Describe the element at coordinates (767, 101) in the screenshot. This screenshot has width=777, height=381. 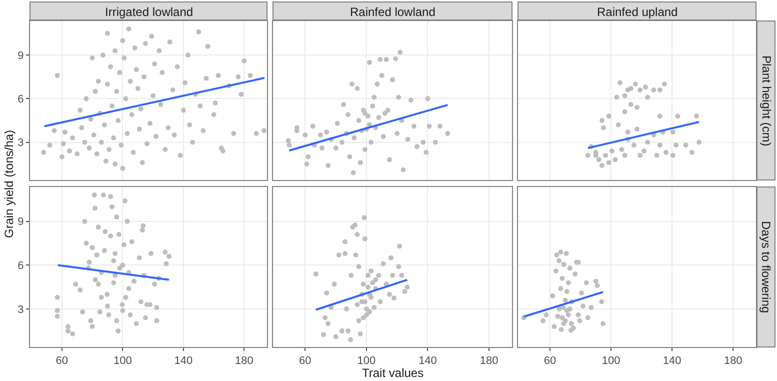
I see `text: Plant height (cm)` at that location.